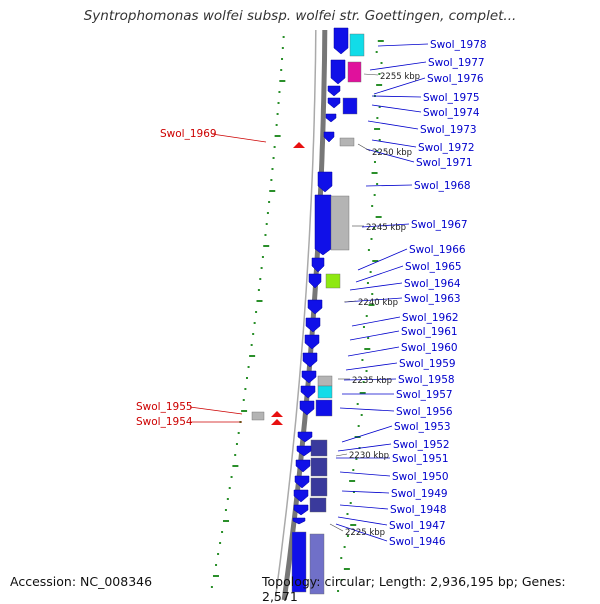 The height and width of the screenshot is (604, 600). What do you see at coordinates (419, 494) in the screenshot?
I see `gene-label: Swol_1949` at bounding box center [419, 494].